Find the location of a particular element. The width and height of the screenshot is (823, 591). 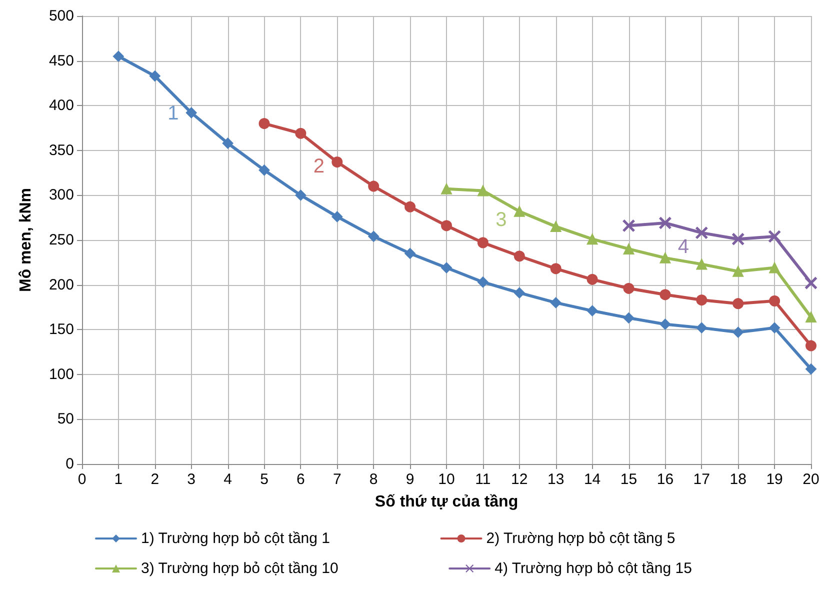

x-tick-label: 10 is located at coordinates (446, 479).